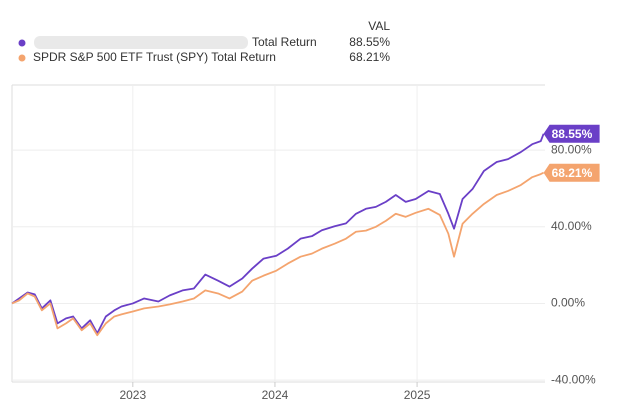 Image resolution: width=640 pixels, height=415 pixels. Describe the element at coordinates (568, 303) in the screenshot. I see `y-tick-label: 0.00%` at that location.